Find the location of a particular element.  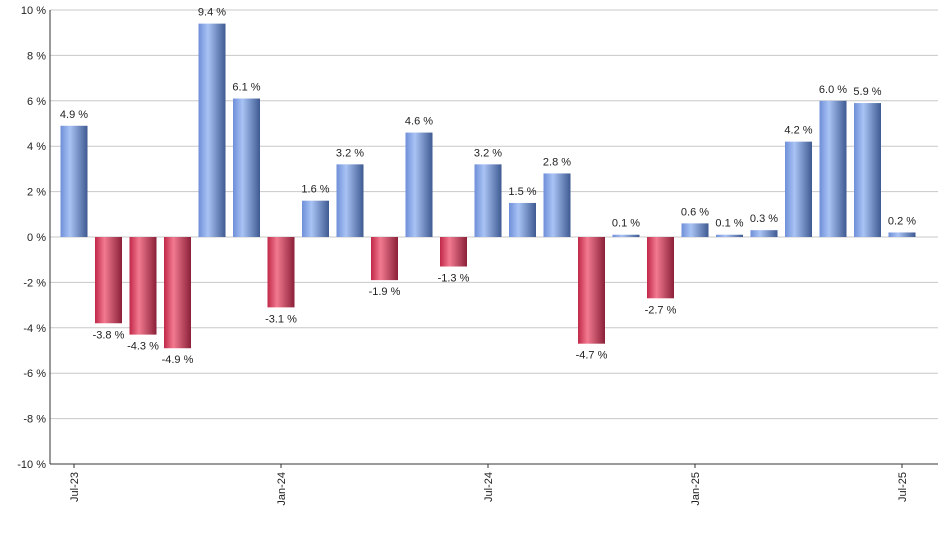

bar-value-label: -4.7 % is located at coordinates (592, 356).